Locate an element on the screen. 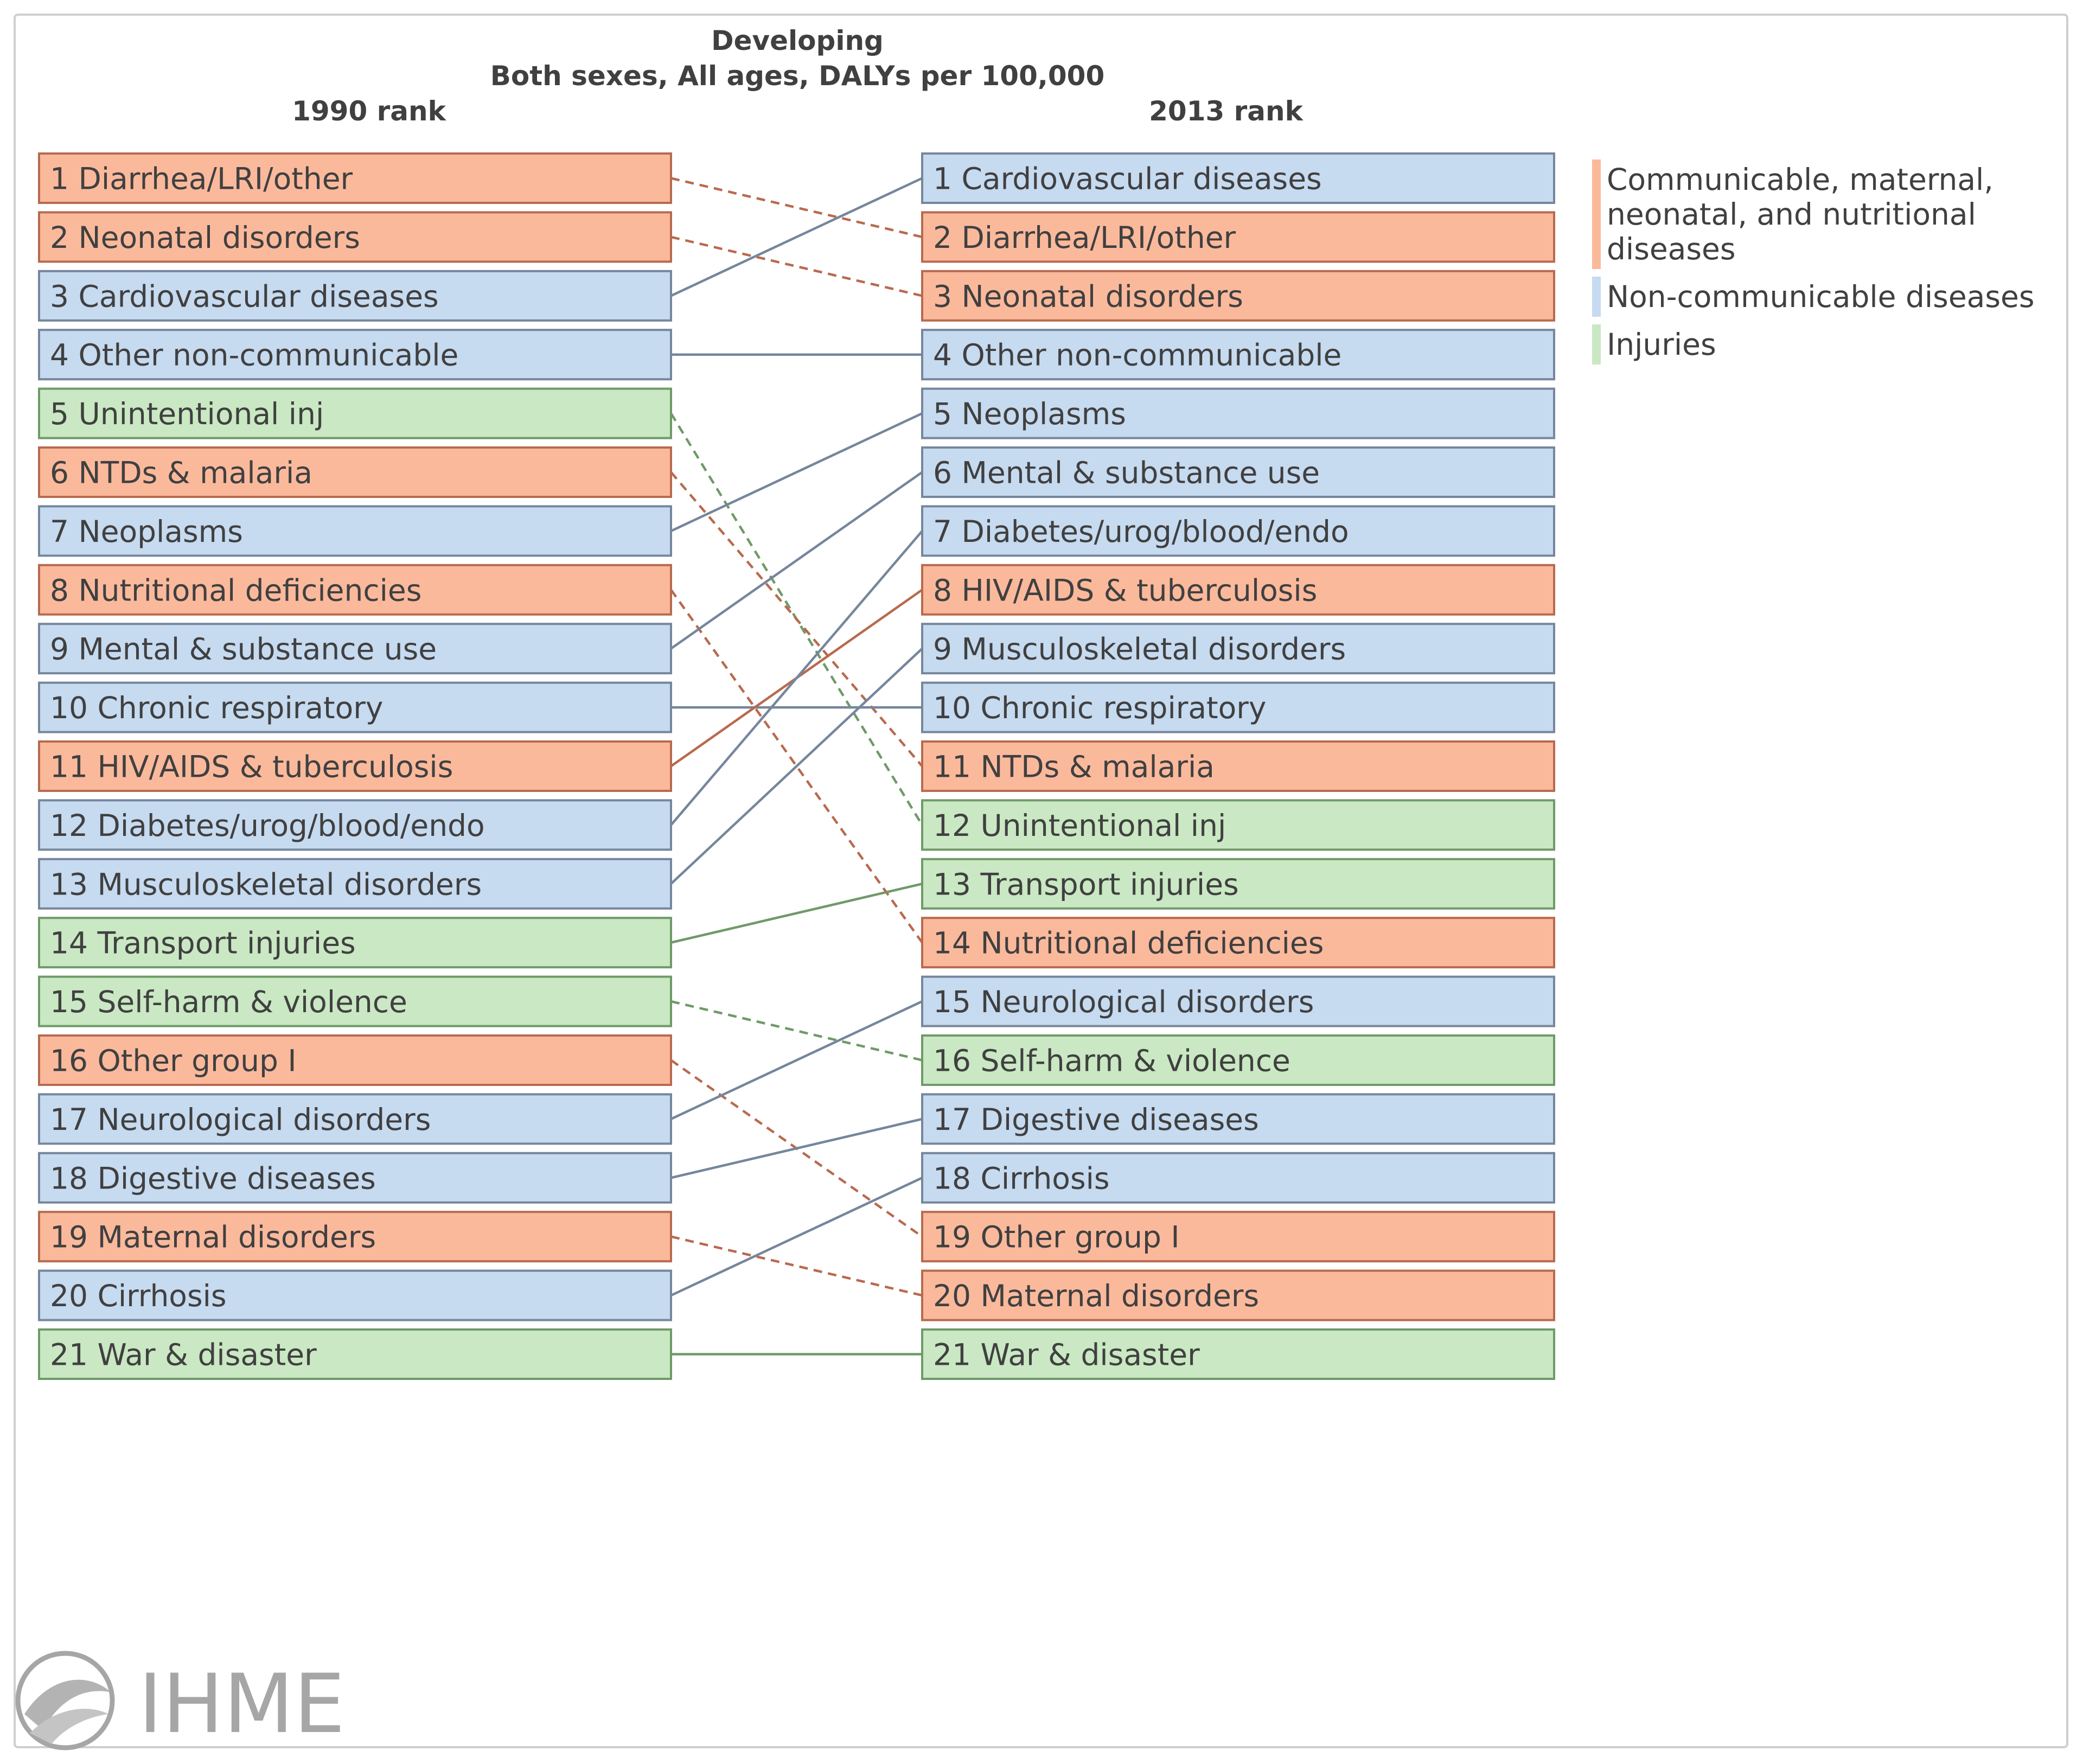 The height and width of the screenshot is (1764, 2083). ihme-logo: IHME is located at coordinates (180, 1701).